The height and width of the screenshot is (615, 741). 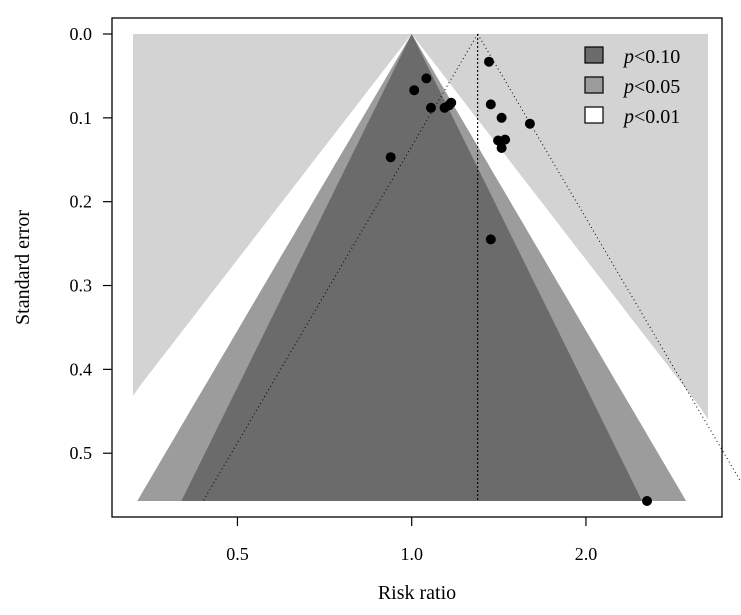 What do you see at coordinates (651, 57) in the screenshot?
I see `legend-label: p<0.10` at bounding box center [651, 57].